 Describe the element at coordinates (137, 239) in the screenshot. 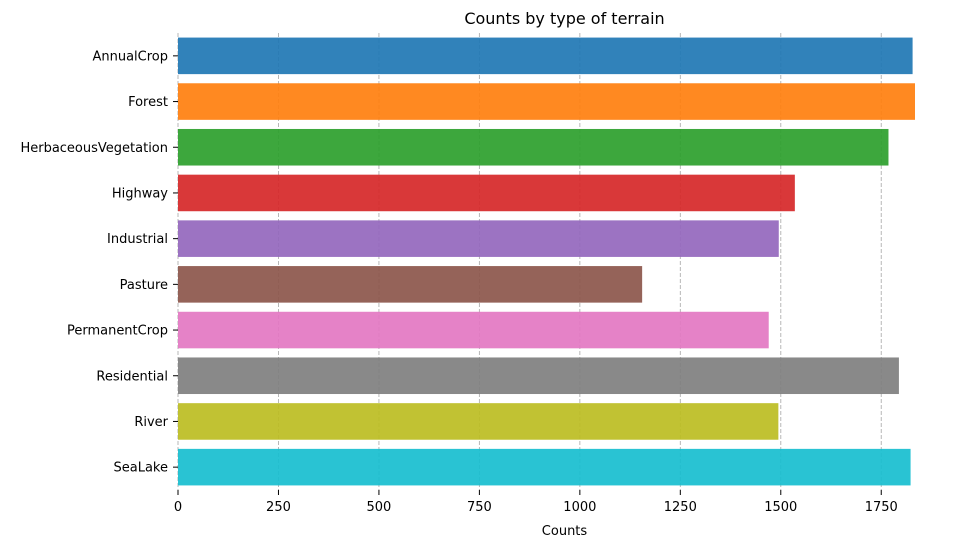

I see `y-tick-label-Industrial: Industrial` at that location.